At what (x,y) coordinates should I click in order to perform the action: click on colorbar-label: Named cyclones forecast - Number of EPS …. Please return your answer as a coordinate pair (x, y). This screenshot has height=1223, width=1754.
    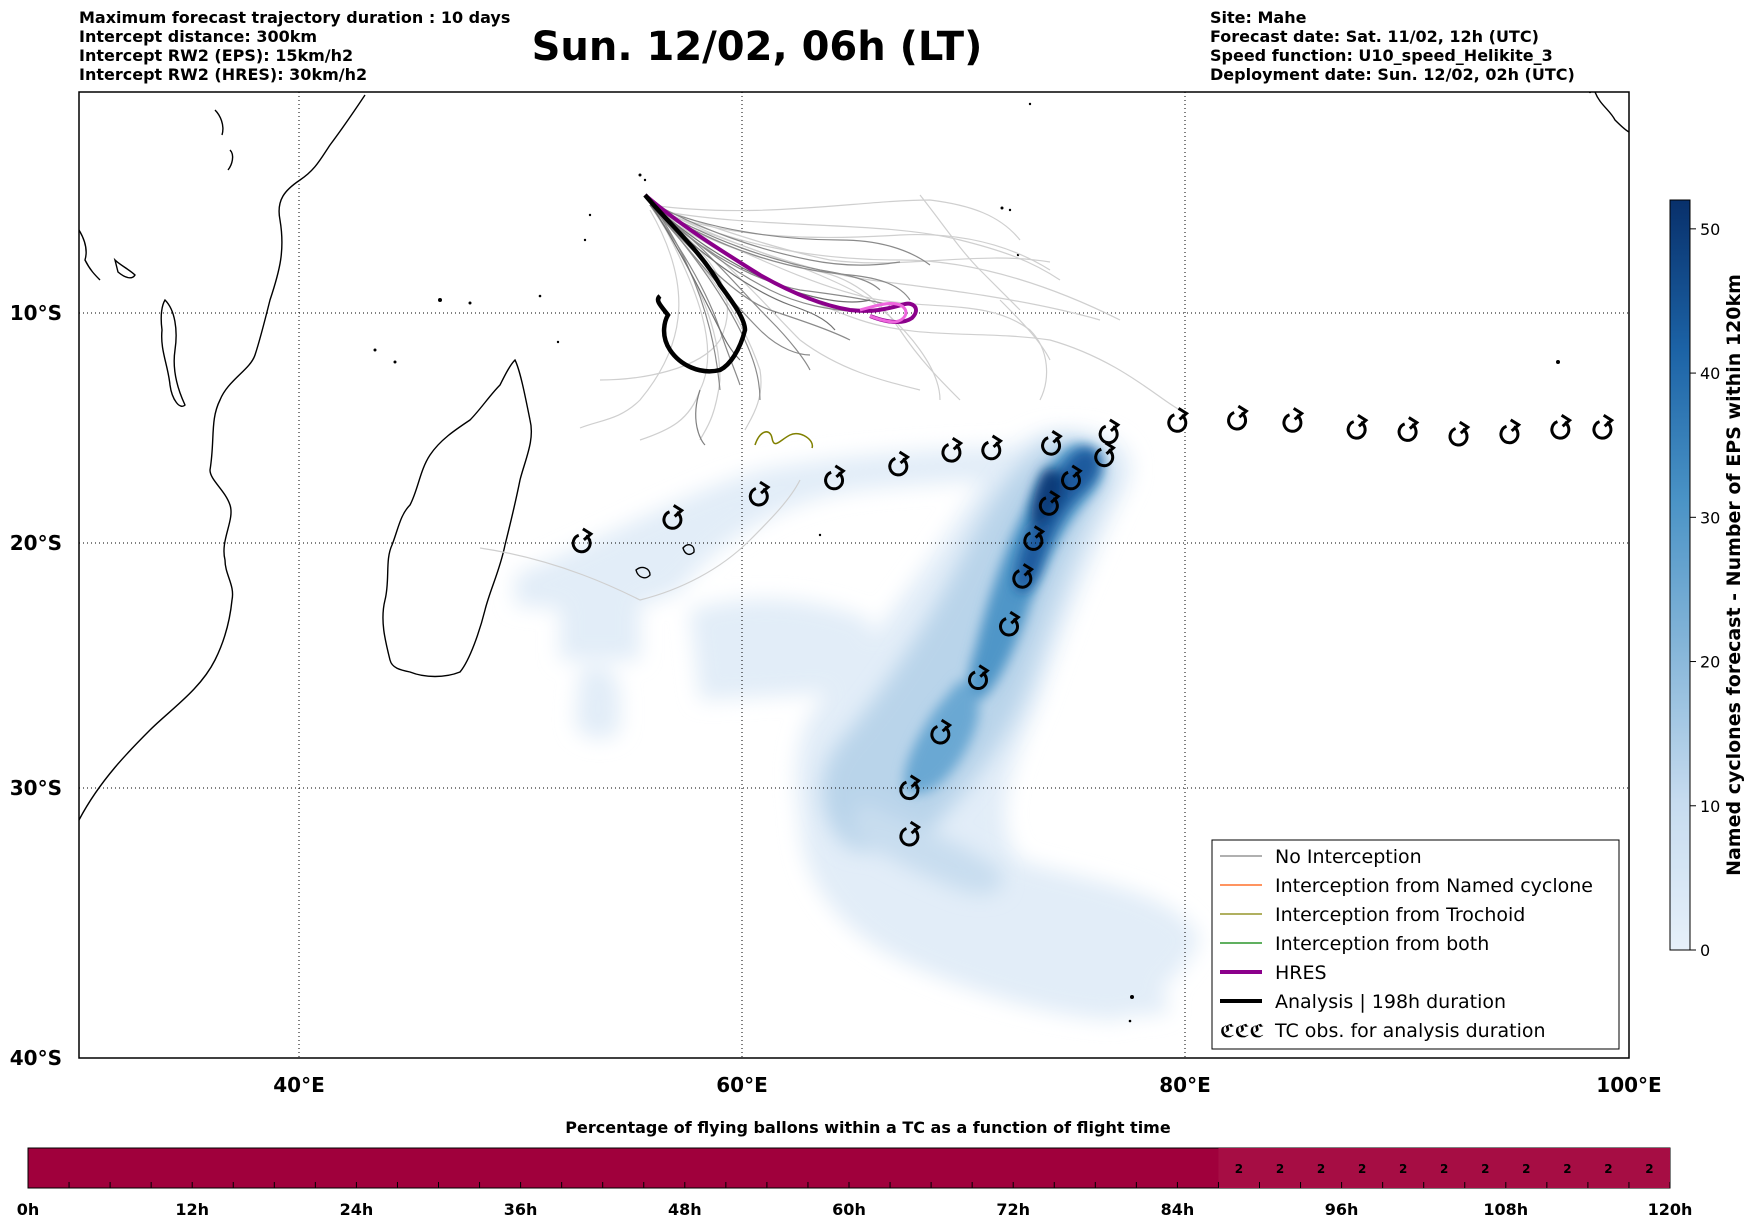
    Looking at the image, I should click on (1734, 575).